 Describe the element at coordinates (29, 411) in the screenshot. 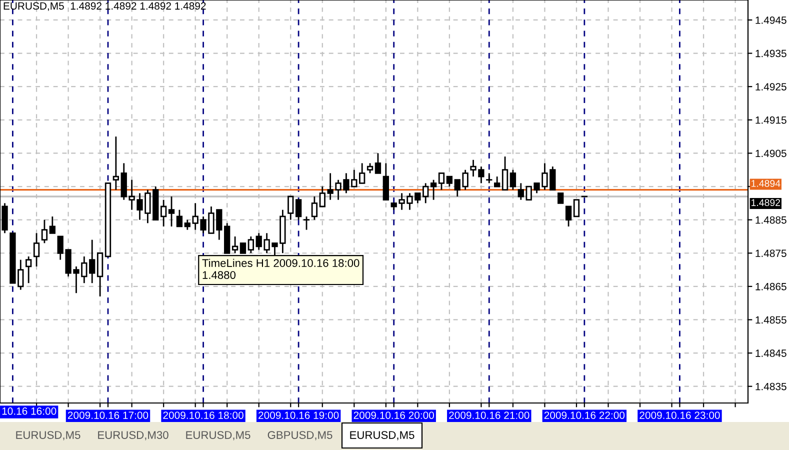

I see `ref-line-label: 10.16 16:00` at that location.